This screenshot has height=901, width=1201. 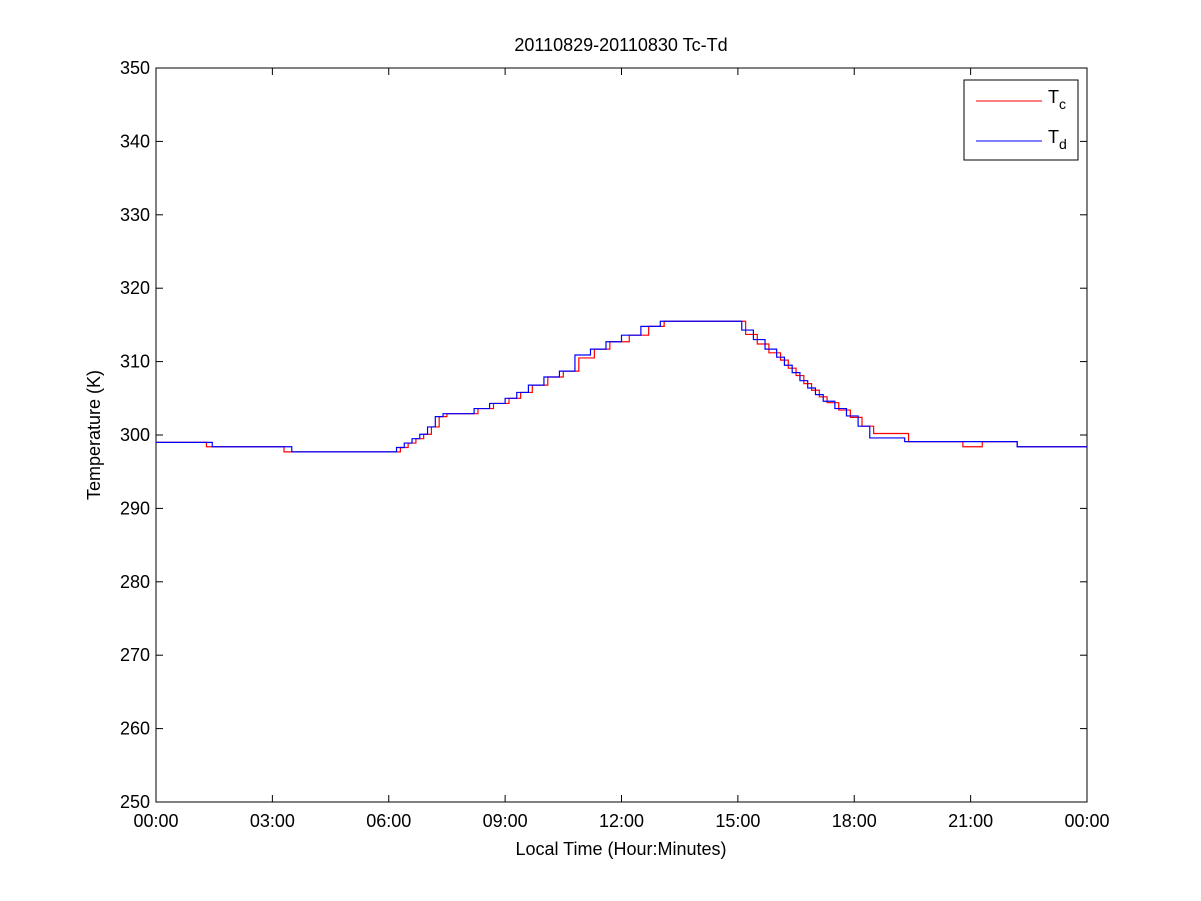 What do you see at coordinates (505, 821) in the screenshot?
I see `x-tick-label: 09:00` at bounding box center [505, 821].